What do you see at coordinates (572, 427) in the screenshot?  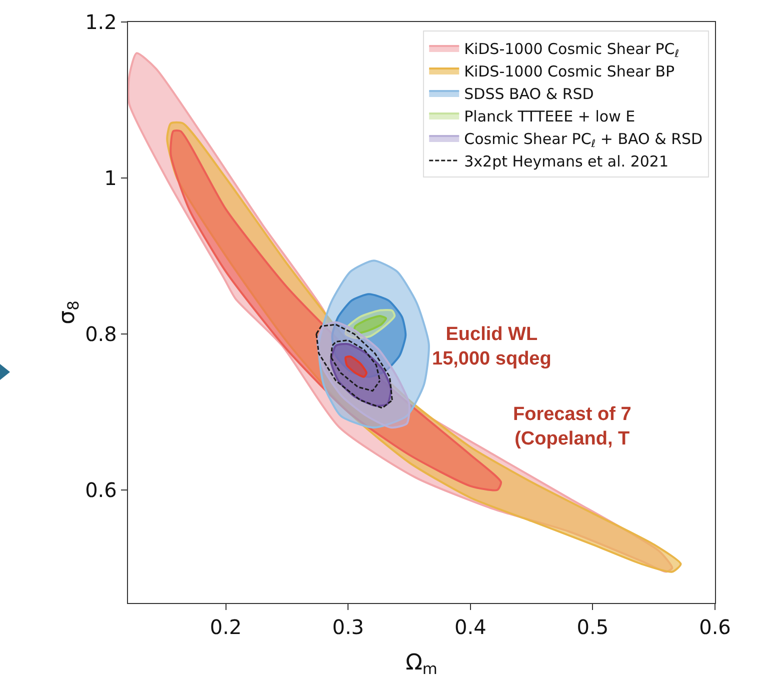 I see `annotation: Forecast of 7 (Copeland, T` at bounding box center [572, 427].